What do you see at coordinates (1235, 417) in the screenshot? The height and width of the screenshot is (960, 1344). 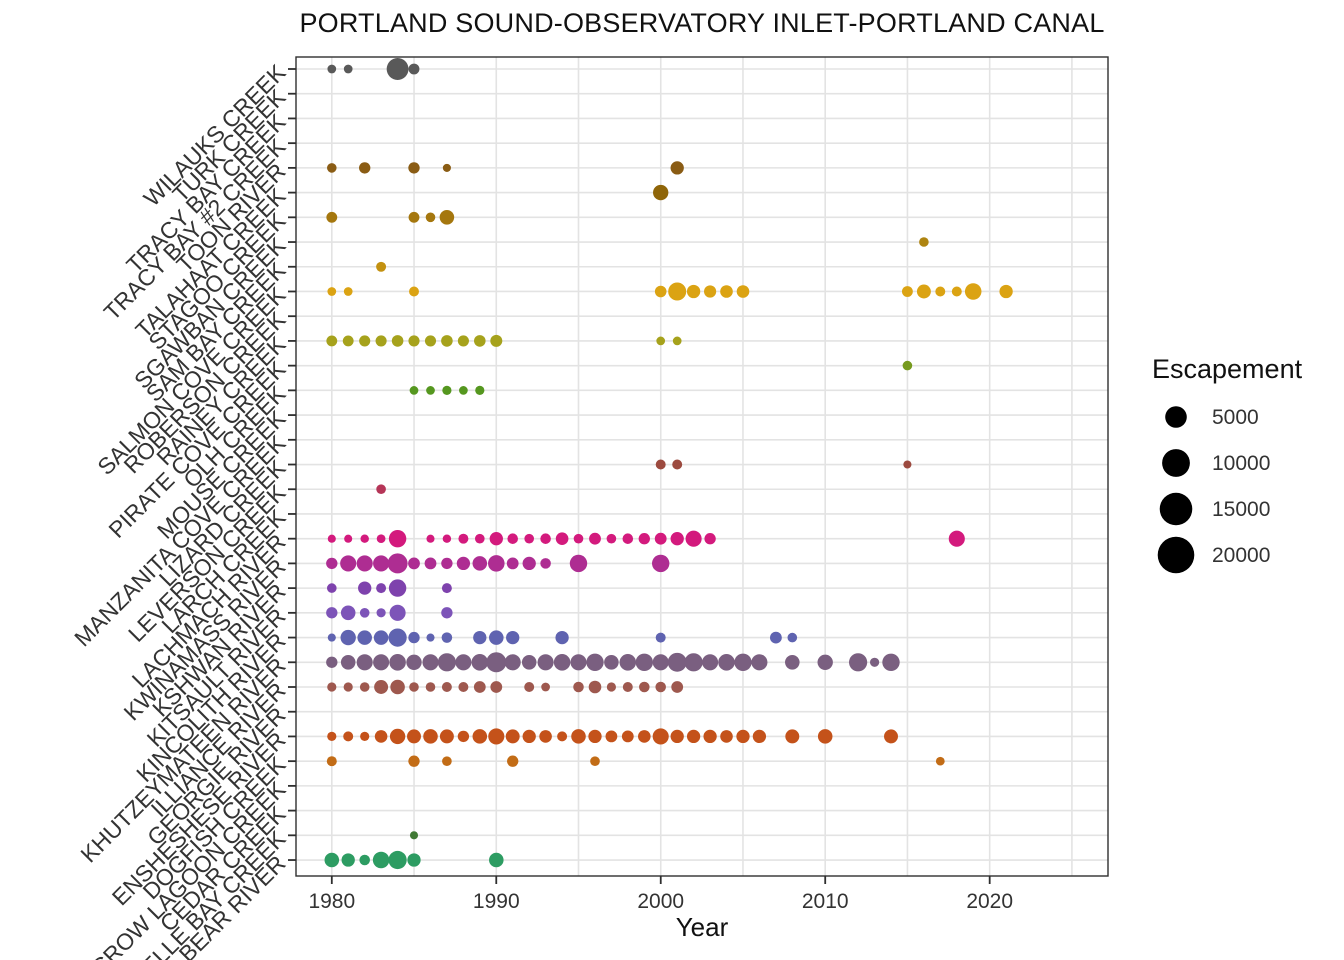 I see `legend-size-label: 5000` at bounding box center [1235, 417].